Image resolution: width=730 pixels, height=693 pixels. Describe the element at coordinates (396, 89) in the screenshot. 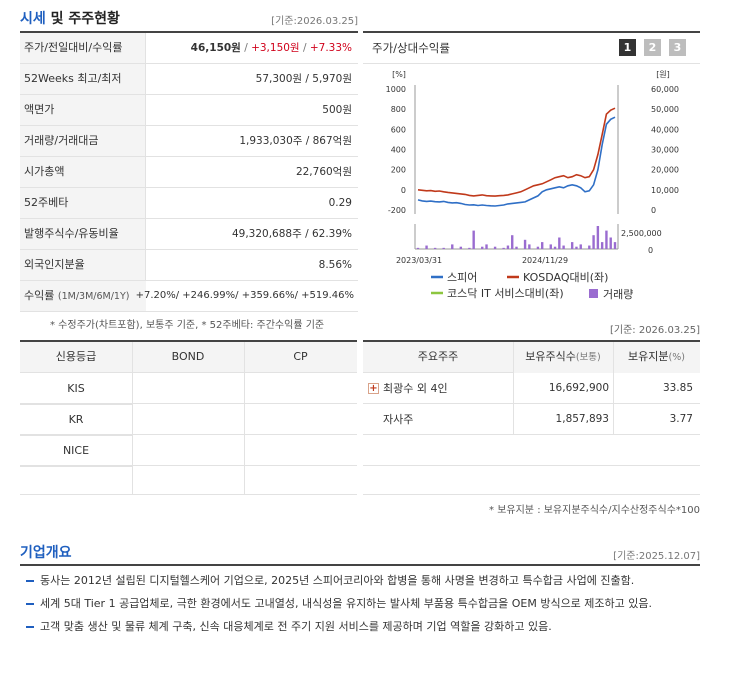

I see `y-left-tick: 1000` at that location.